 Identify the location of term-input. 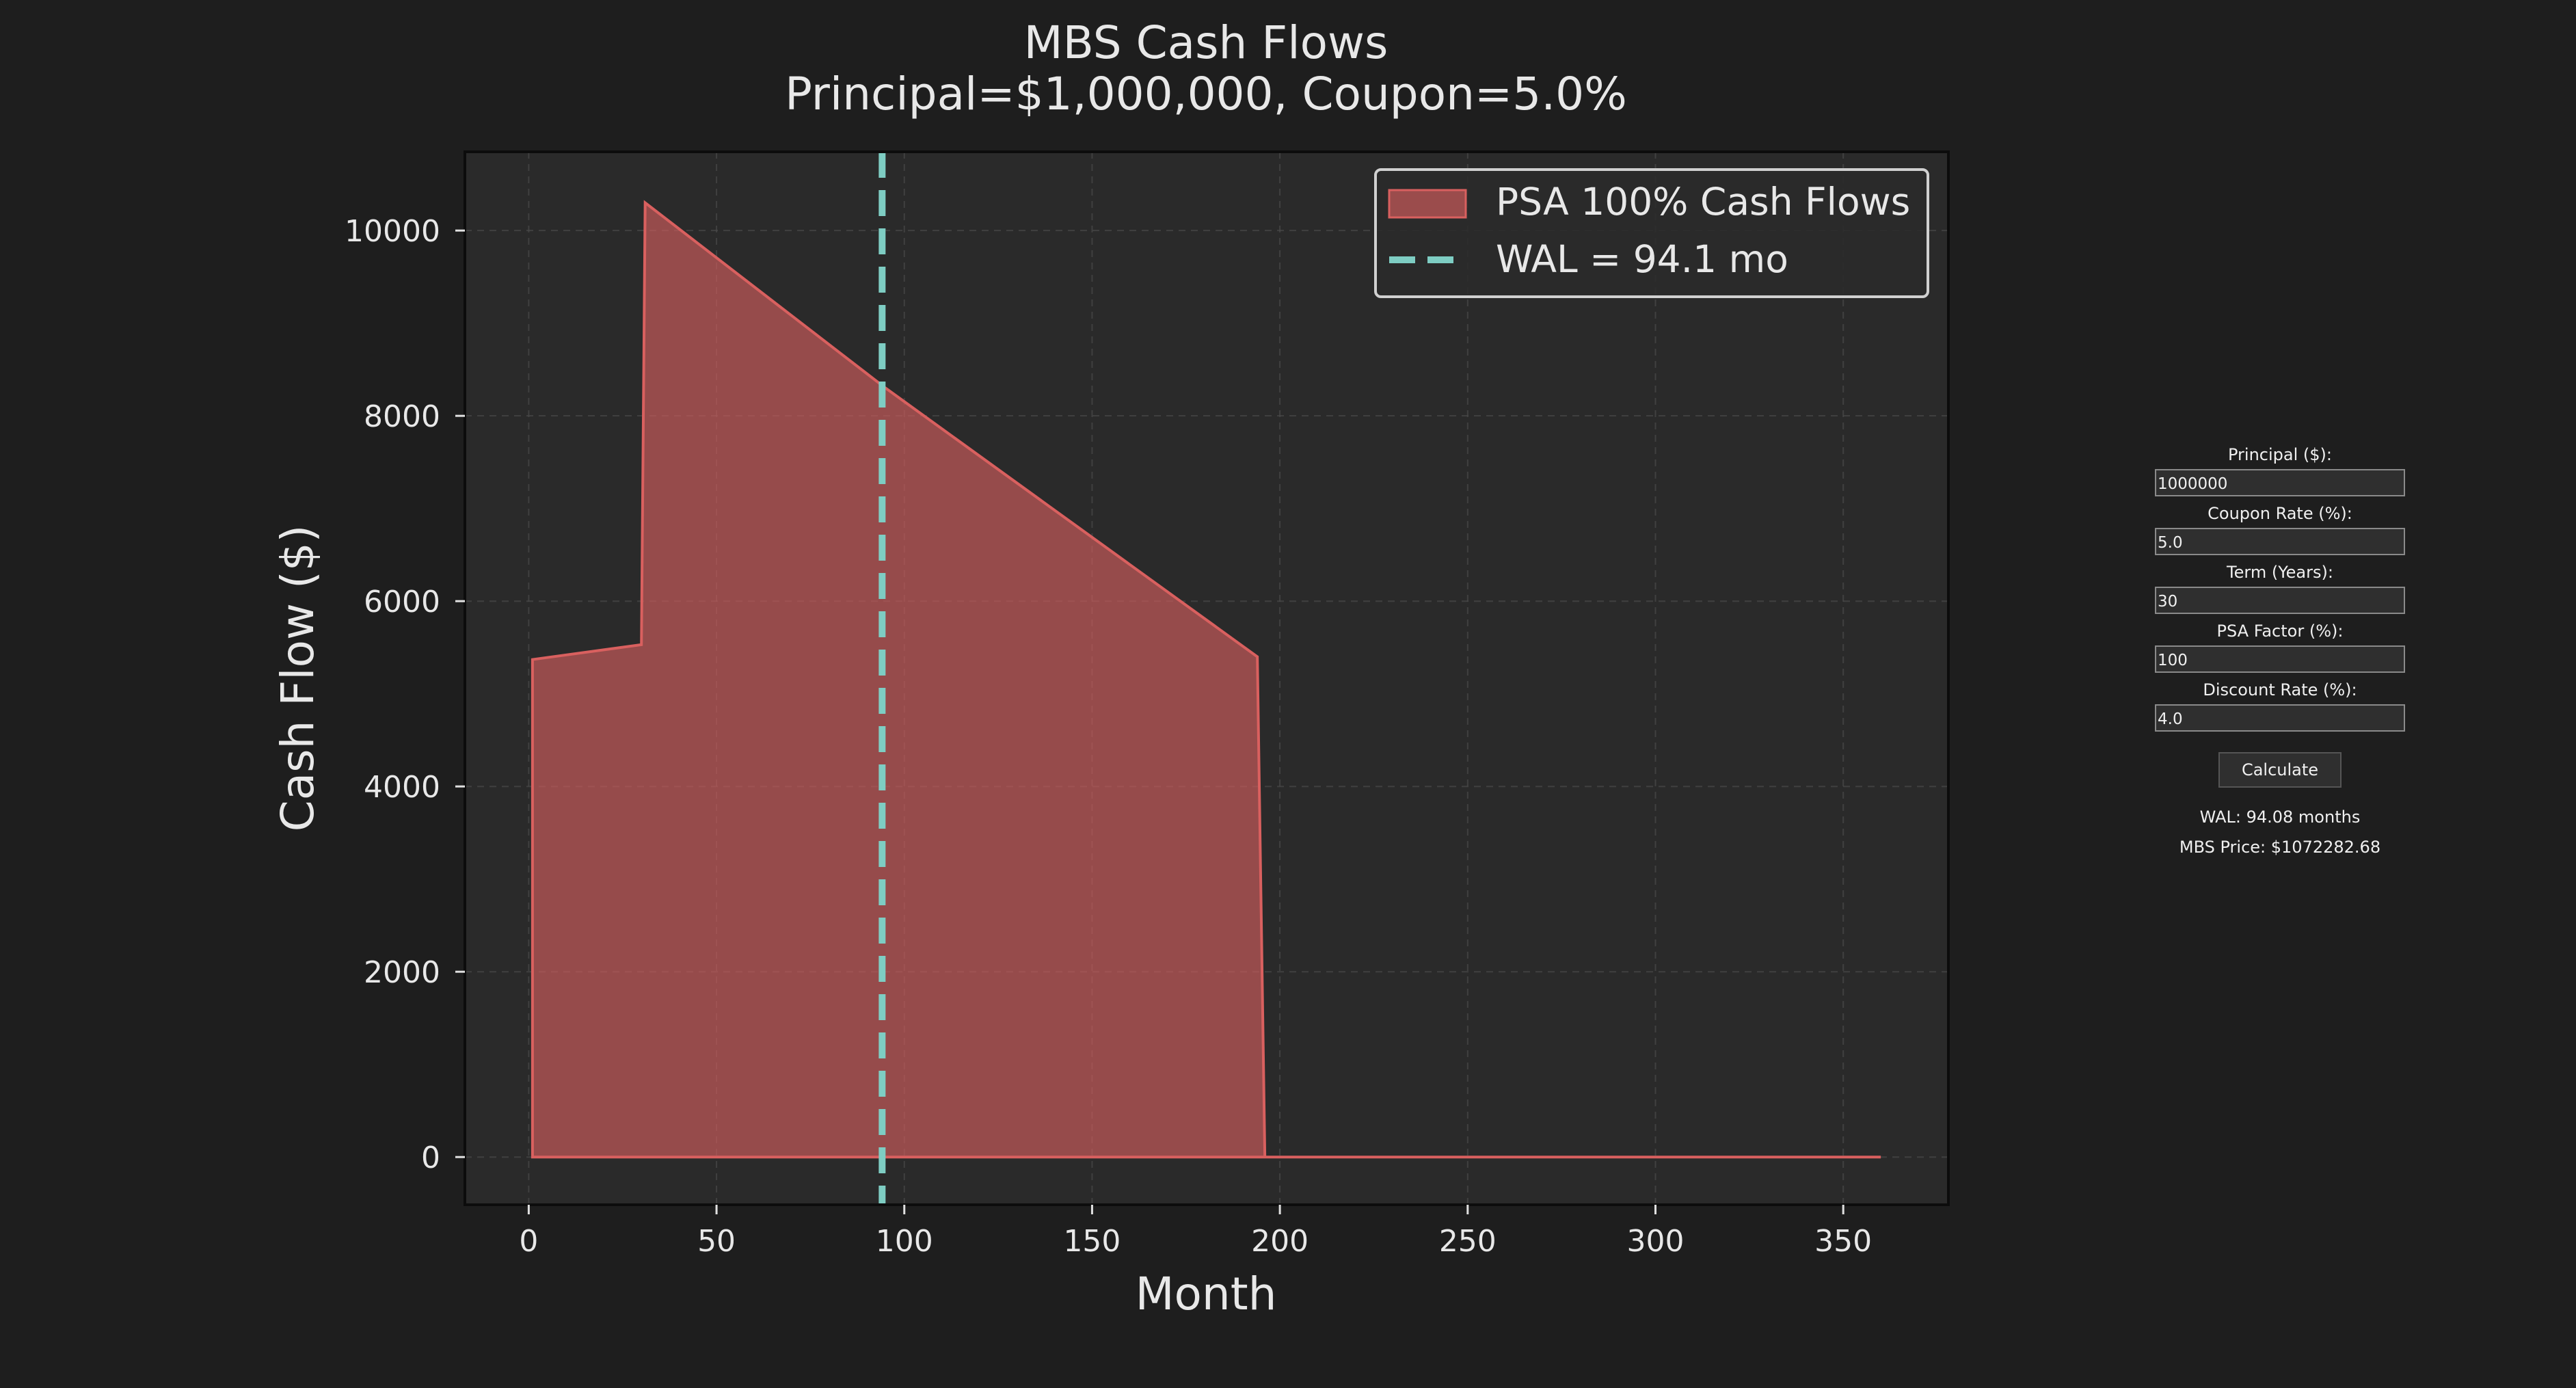
(2280, 600).